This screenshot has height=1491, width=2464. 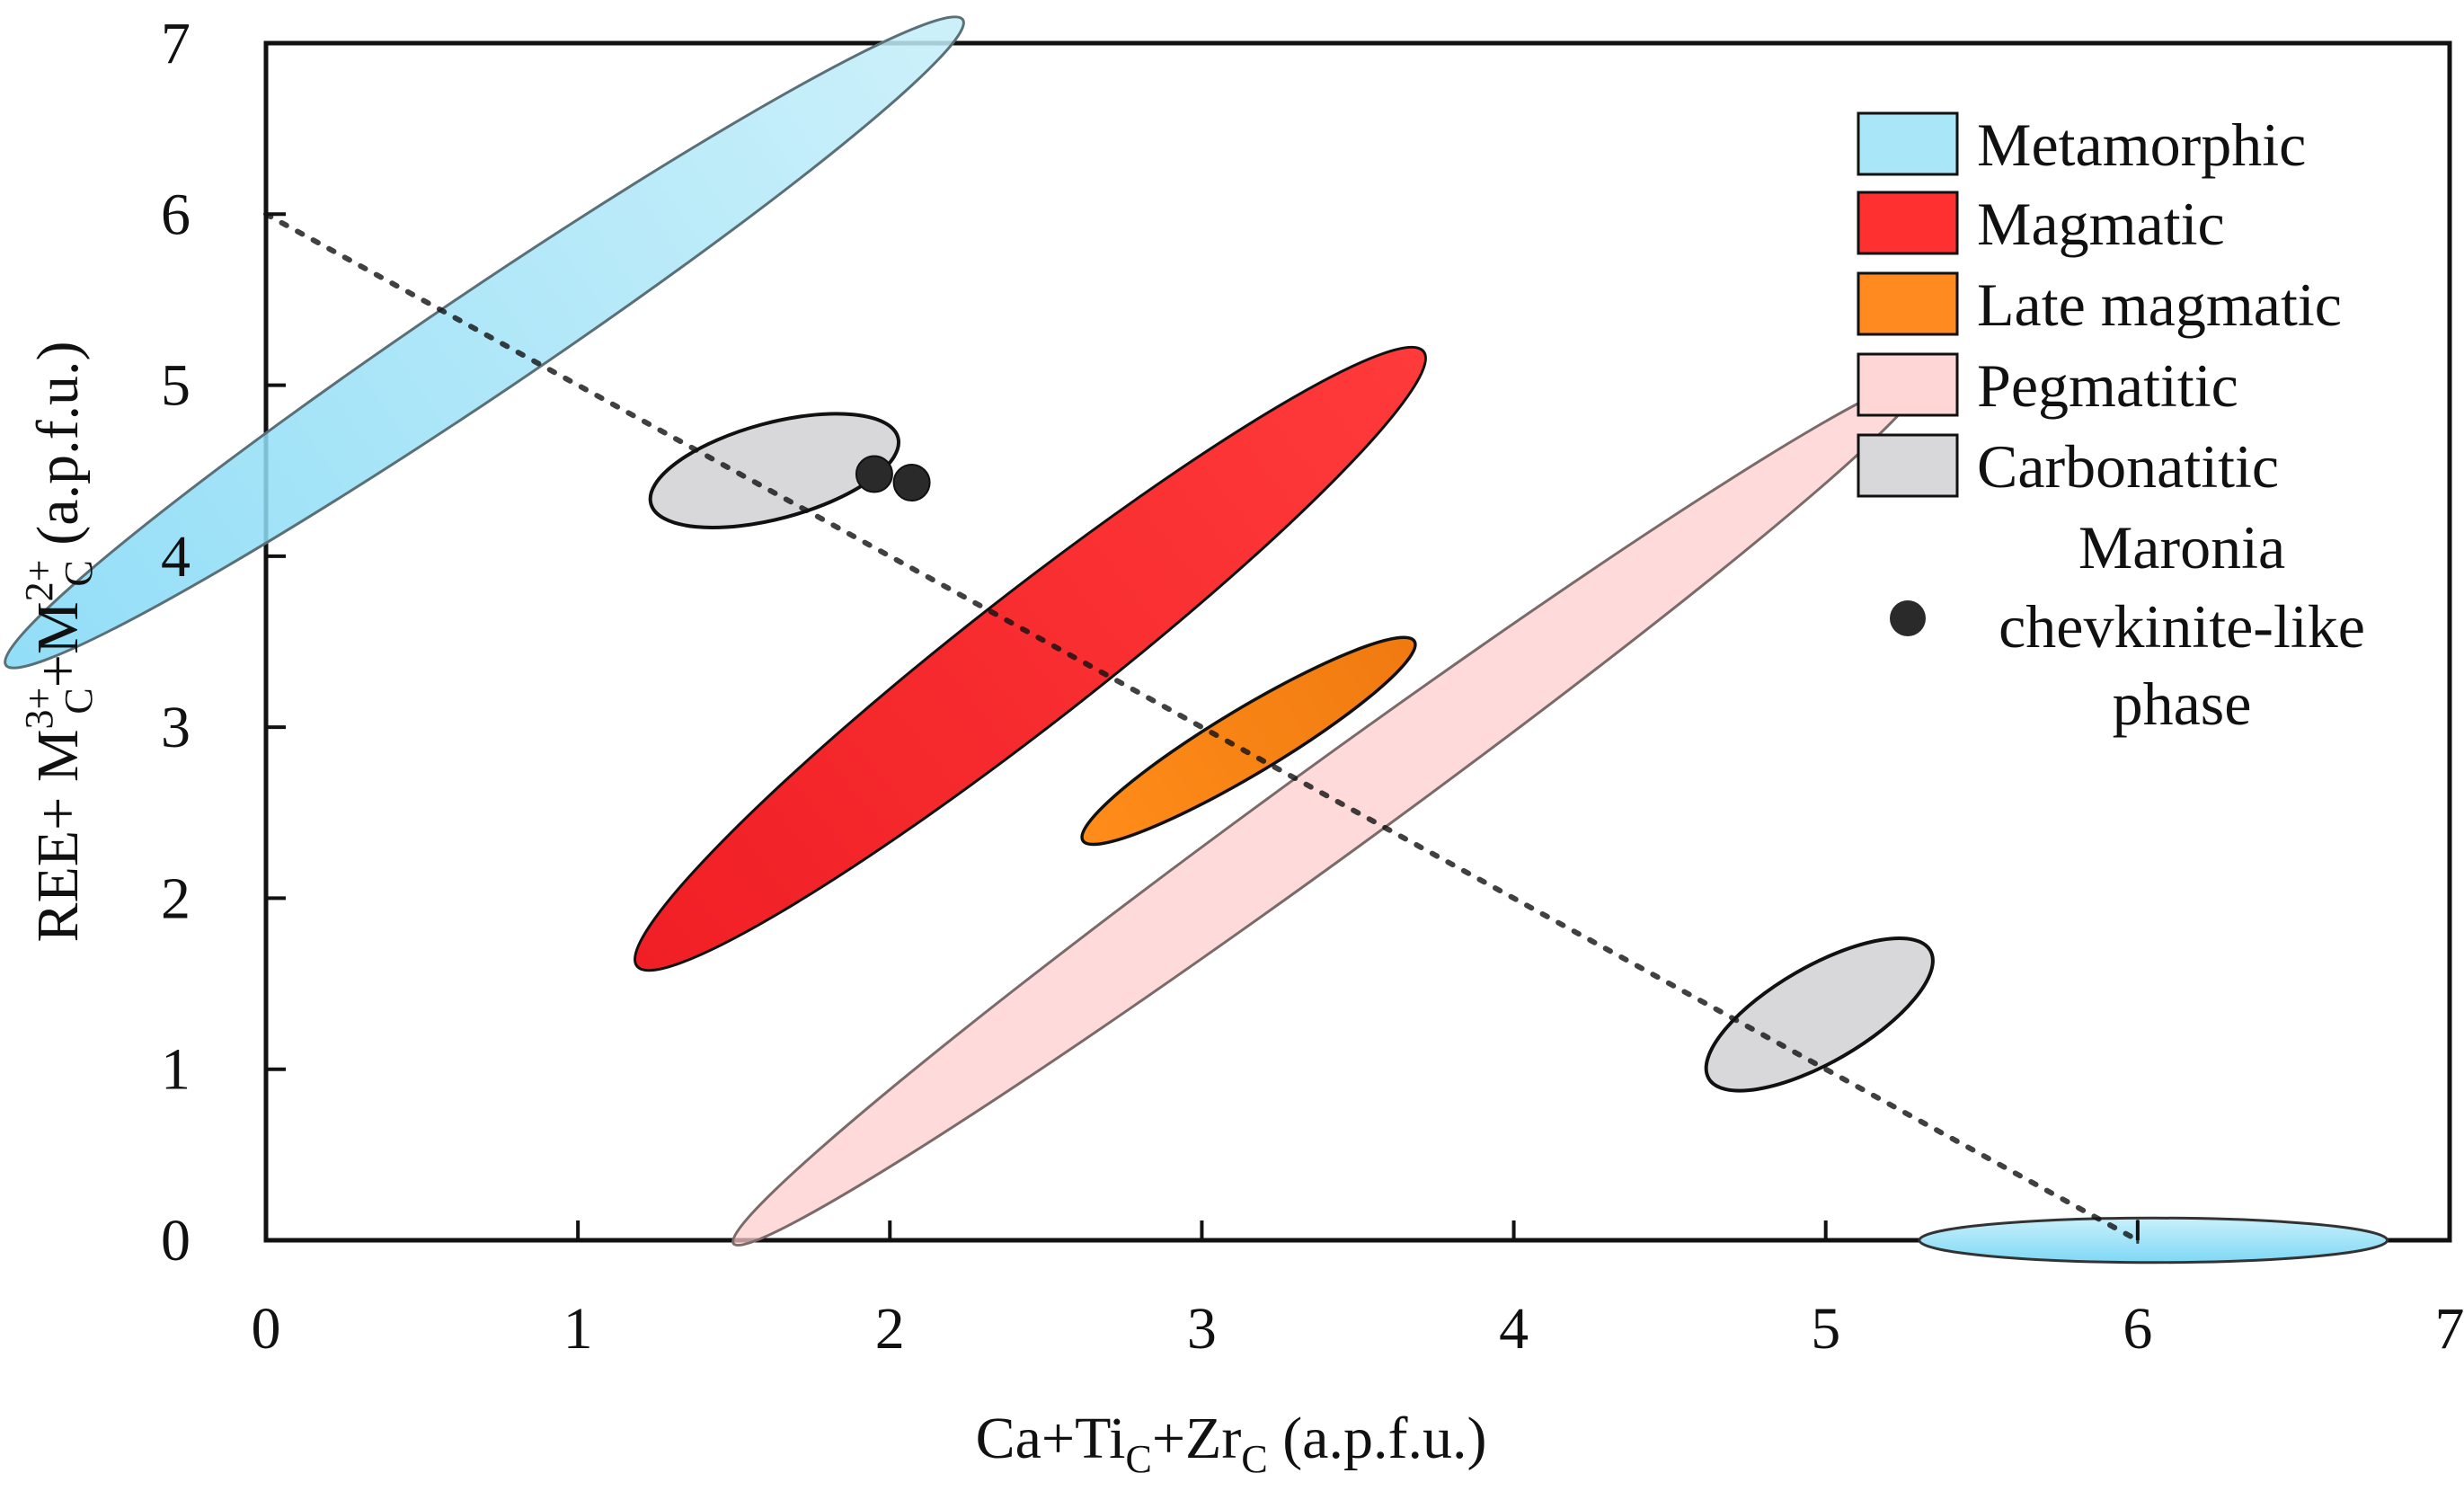 What do you see at coordinates (59, 642) in the screenshot?
I see `y-axis-title: REE+ M3+C+M2+C (a.p.f.u.)` at bounding box center [59, 642].